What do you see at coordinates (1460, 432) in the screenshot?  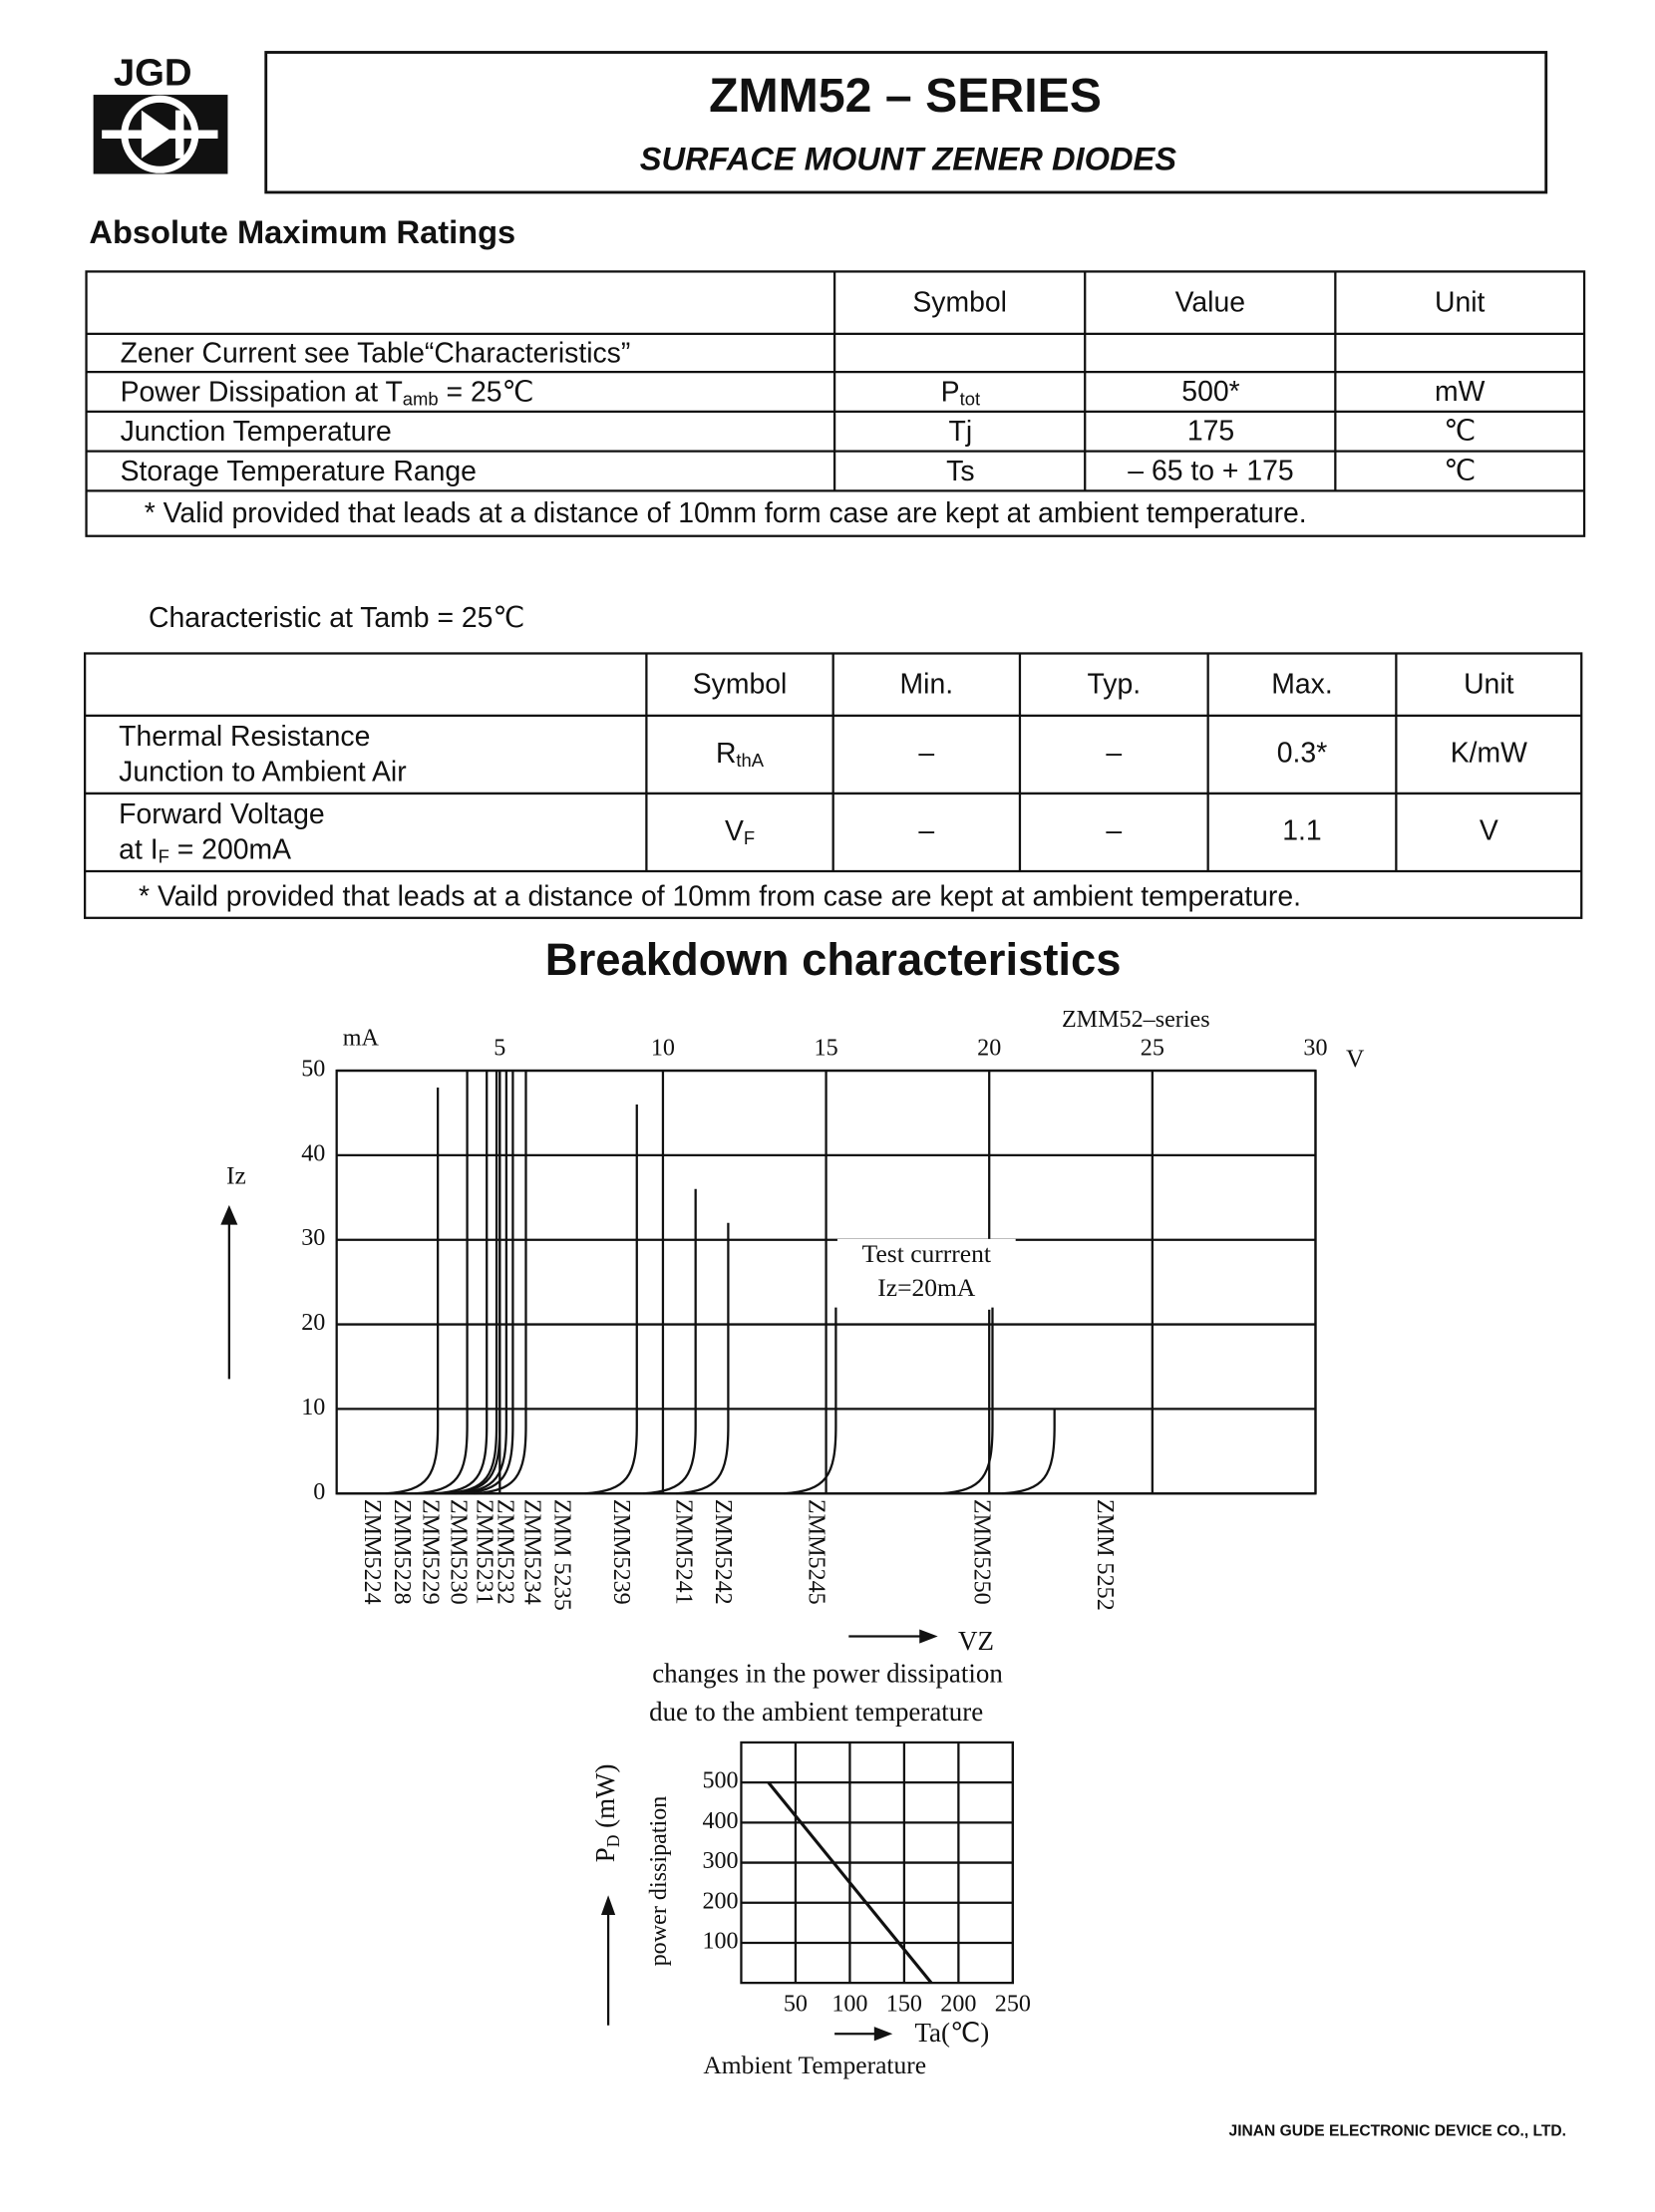 I see `unit: ℃` at bounding box center [1460, 432].